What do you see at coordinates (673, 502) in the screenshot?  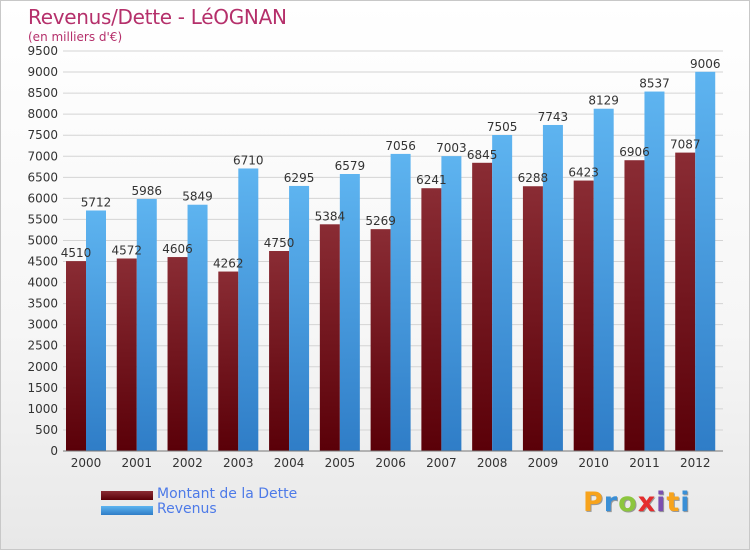 I see `logo-letter: t` at bounding box center [673, 502].